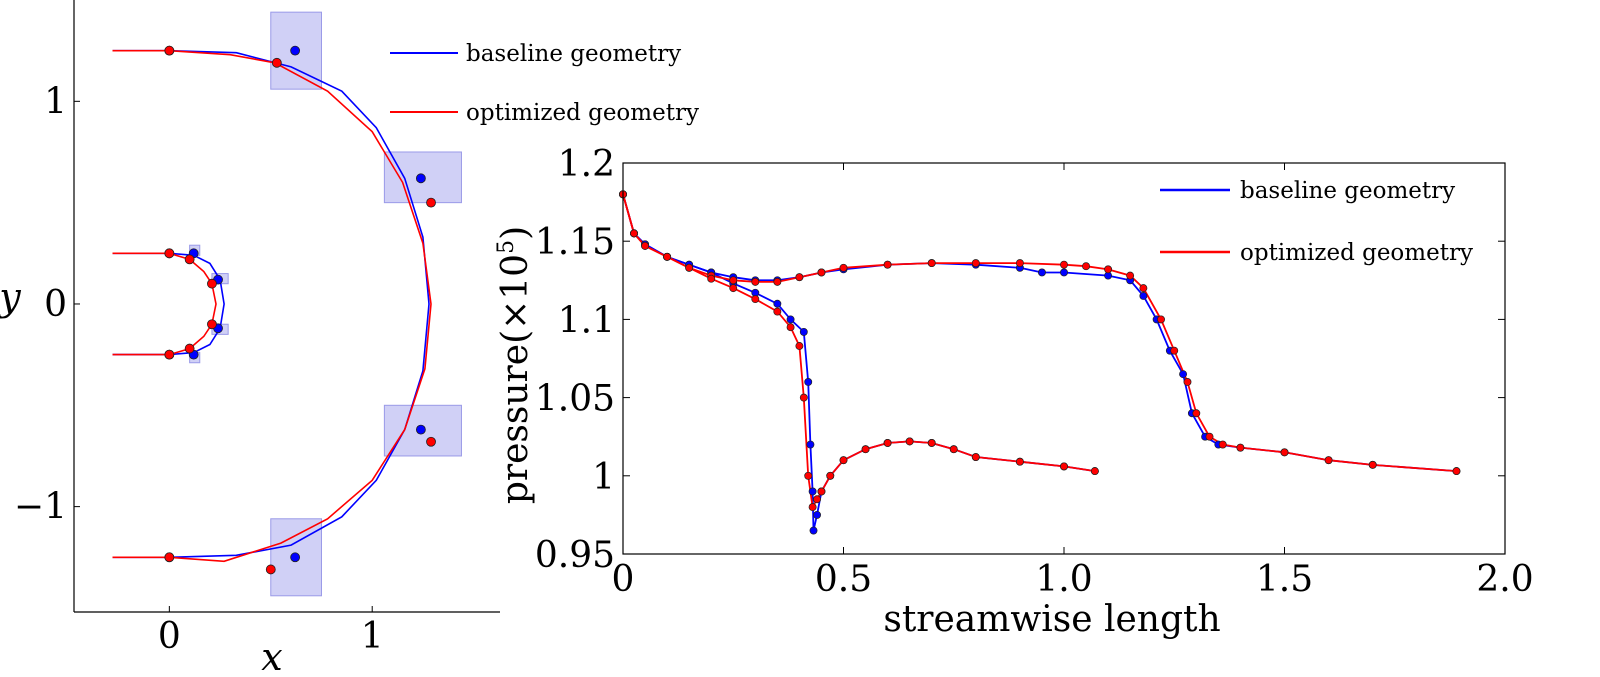 This screenshot has height=677, width=1600. What do you see at coordinates (859, 352) in the screenshot?
I see `optimized-pressure-line` at bounding box center [859, 352].